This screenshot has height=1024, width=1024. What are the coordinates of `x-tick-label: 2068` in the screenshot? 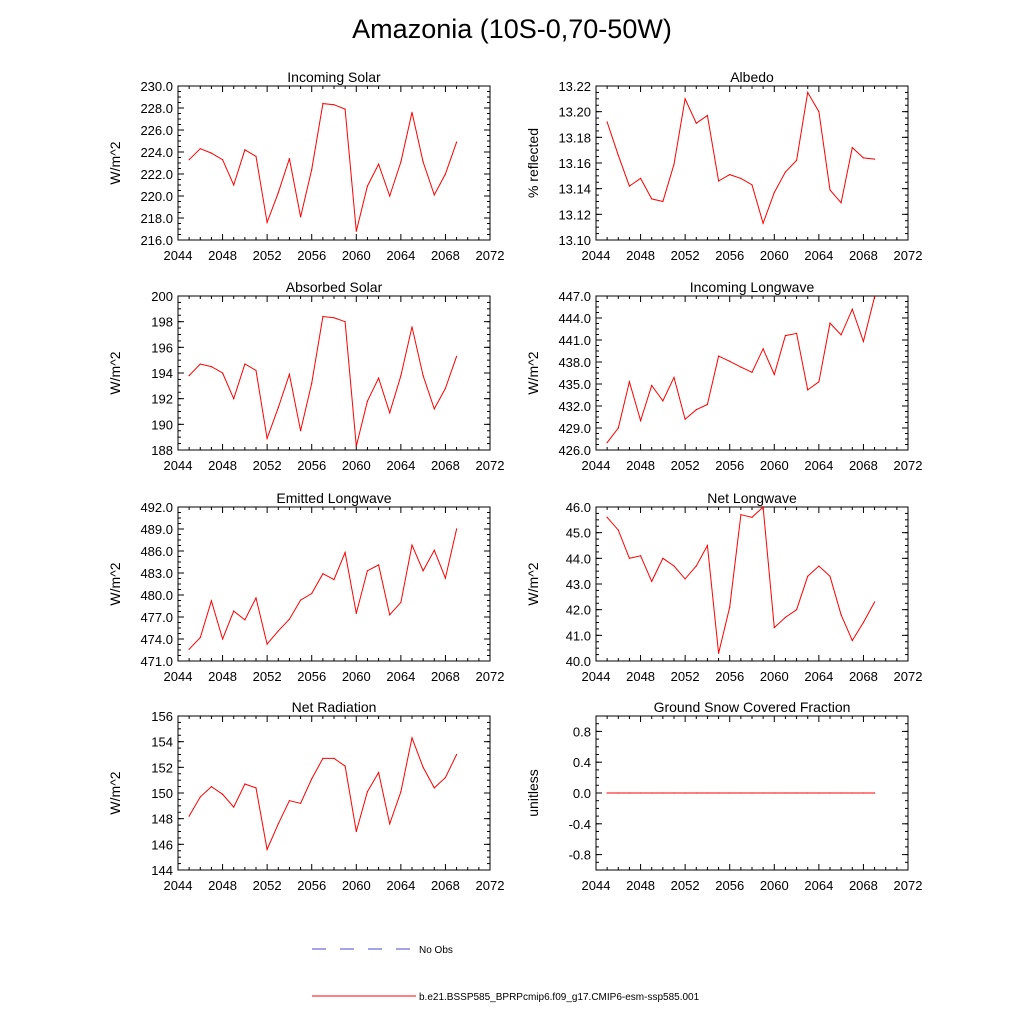 It's located at (445, 885).